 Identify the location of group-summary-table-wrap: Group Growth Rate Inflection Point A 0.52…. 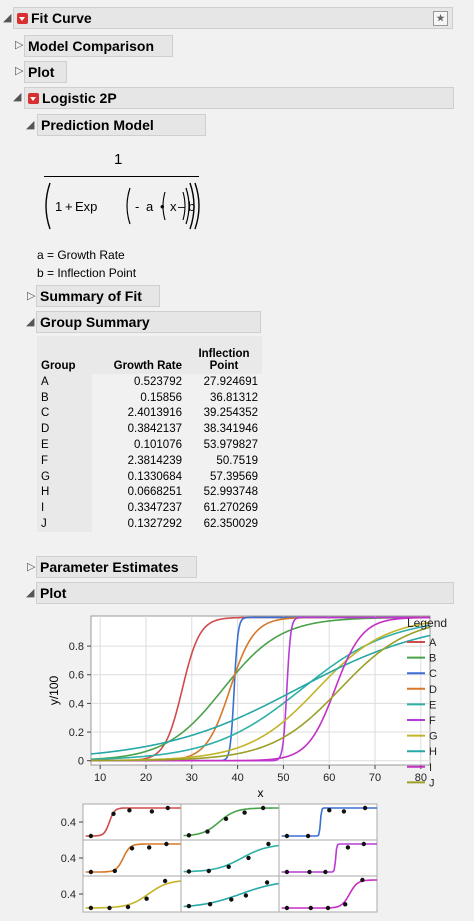
(149, 434).